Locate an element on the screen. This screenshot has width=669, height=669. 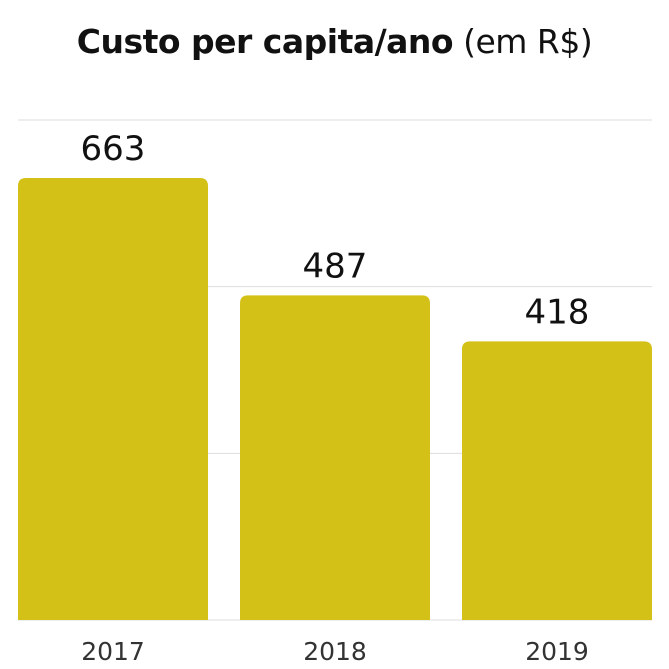
value-label-2017: 663 is located at coordinates (113, 149).